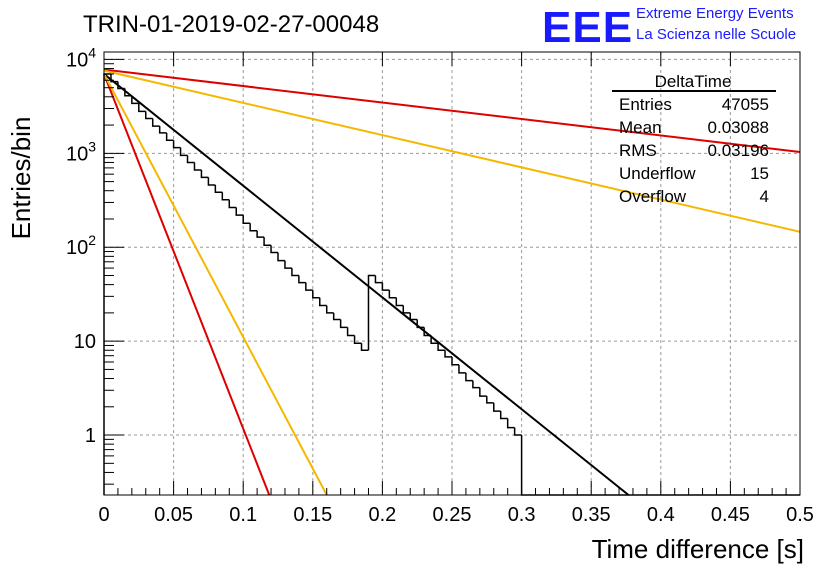 The image size is (836, 572). I want to click on x-tick-label: 0.3, so click(522, 515).